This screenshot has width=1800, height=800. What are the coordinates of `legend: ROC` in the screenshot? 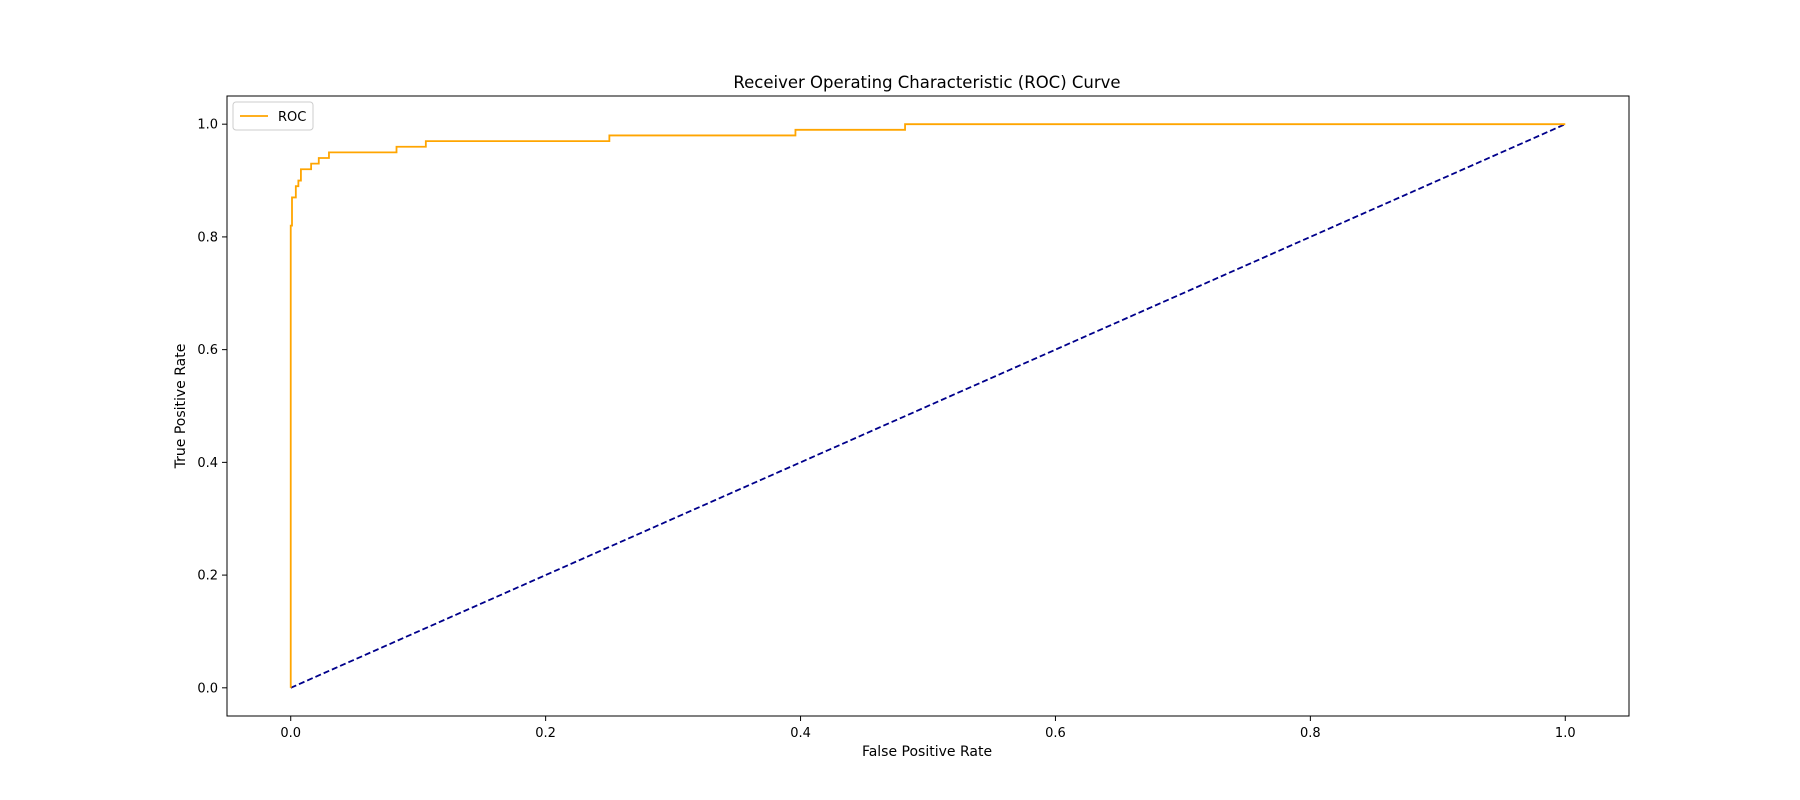 It's located at (273, 116).